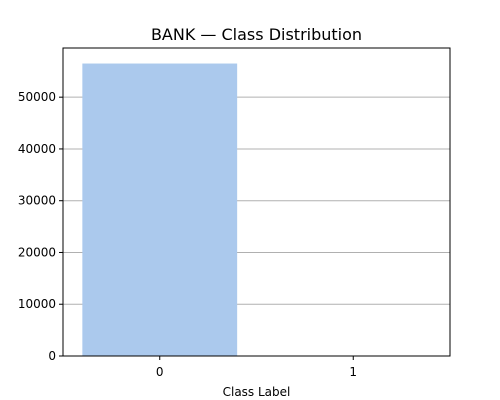  What do you see at coordinates (257, 392) in the screenshot?
I see `x-axis-label: Class Label` at bounding box center [257, 392].